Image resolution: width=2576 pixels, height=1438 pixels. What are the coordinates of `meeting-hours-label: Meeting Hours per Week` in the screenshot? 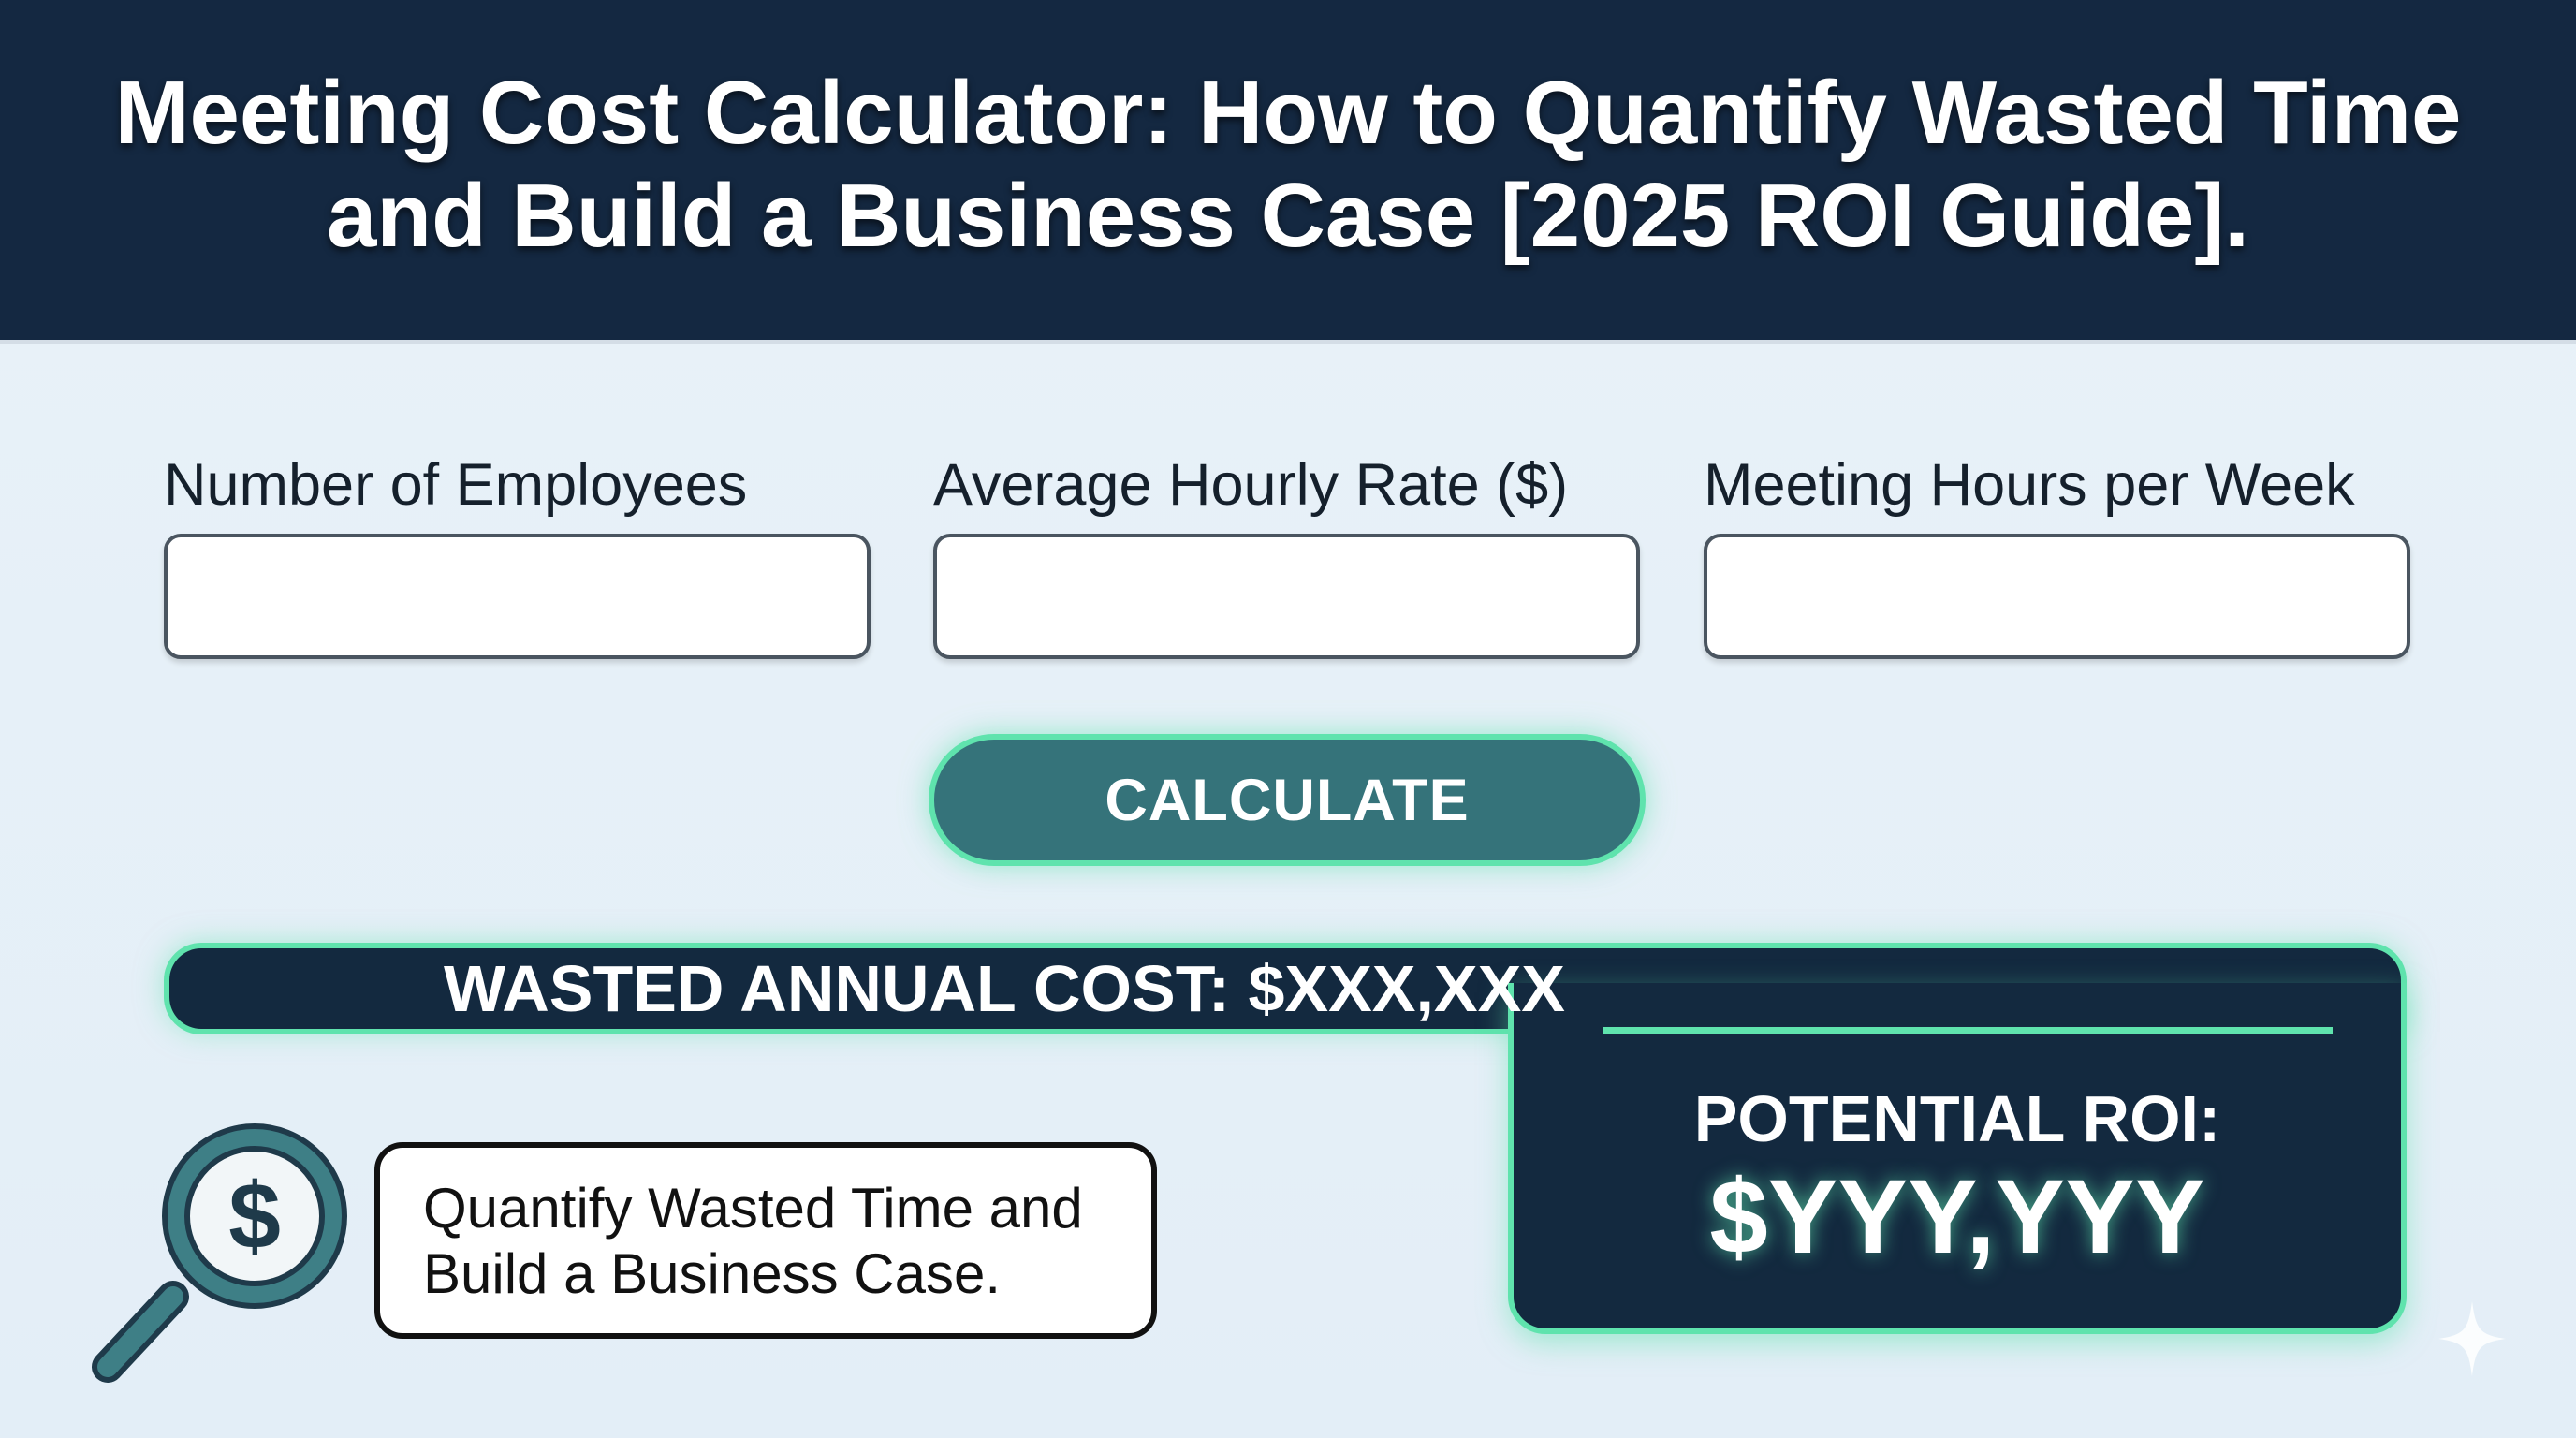 It's located at (2029, 485).